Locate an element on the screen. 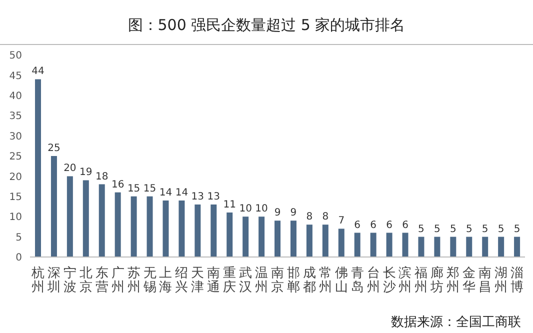 This screenshot has width=533, height=333. x-tick-label: 上海 is located at coordinates (165, 280).